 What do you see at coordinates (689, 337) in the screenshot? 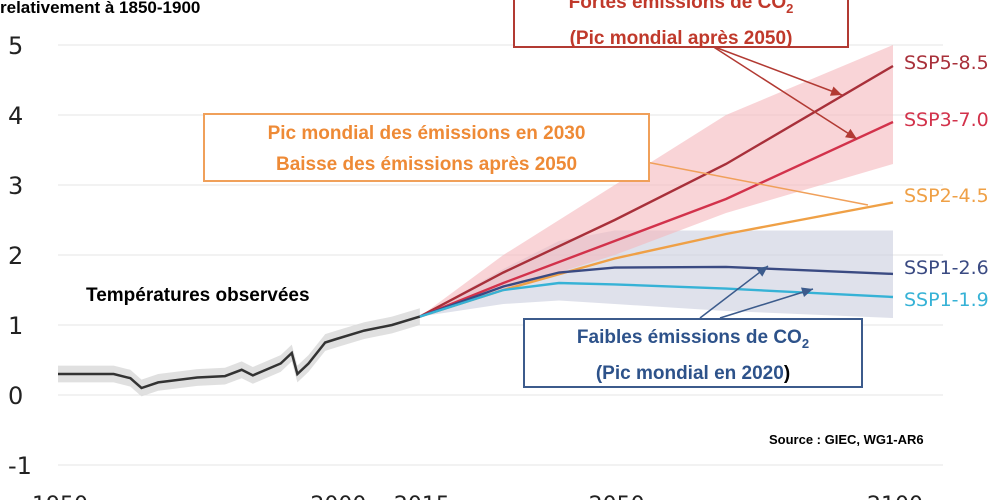
I see `low-emissions-line1: Faibles émissions de CO` at bounding box center [689, 337].